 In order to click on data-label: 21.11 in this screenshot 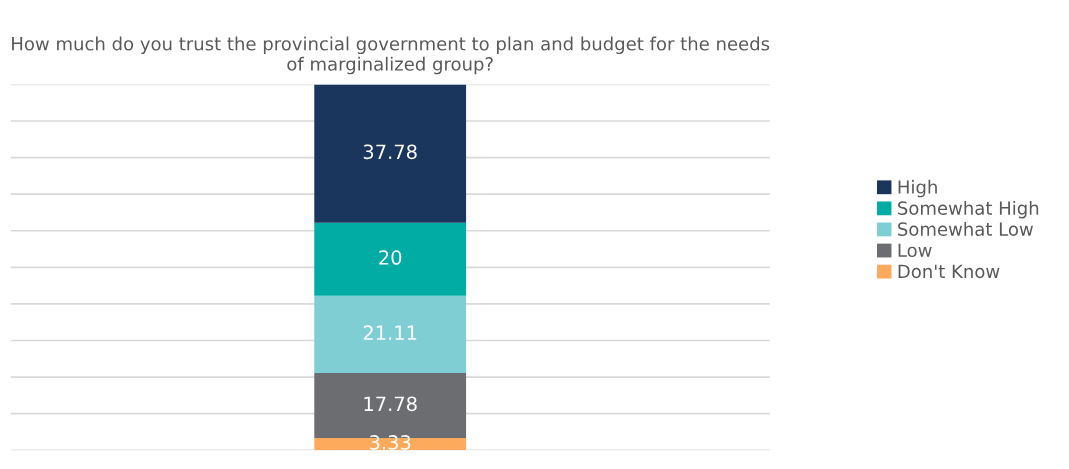, I will do `click(390, 332)`.